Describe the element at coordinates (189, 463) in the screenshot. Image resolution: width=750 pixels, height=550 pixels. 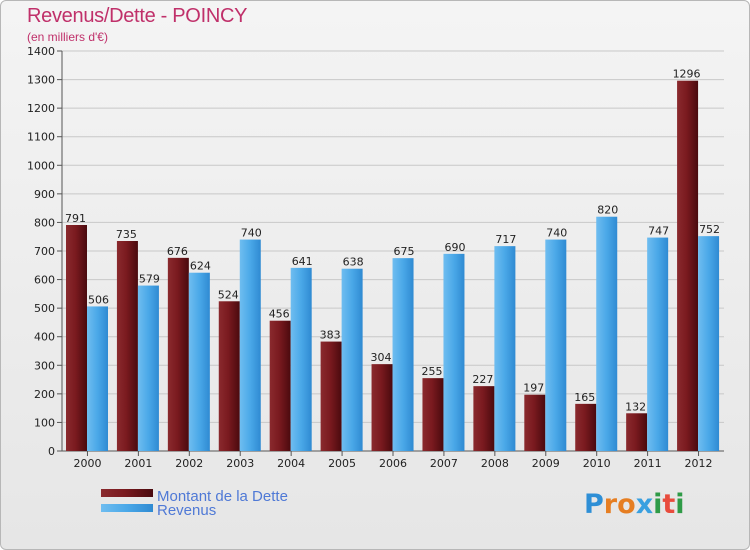
I see `x-tick-label-2002: 2002` at that location.